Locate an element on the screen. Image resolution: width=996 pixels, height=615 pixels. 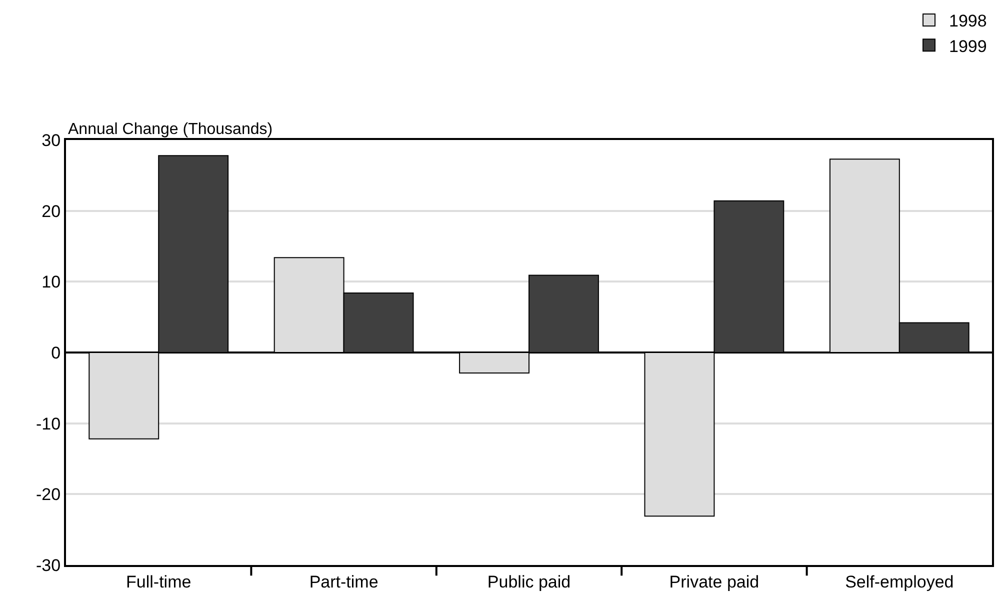
y-tick-label: 20 is located at coordinates (51, 211).